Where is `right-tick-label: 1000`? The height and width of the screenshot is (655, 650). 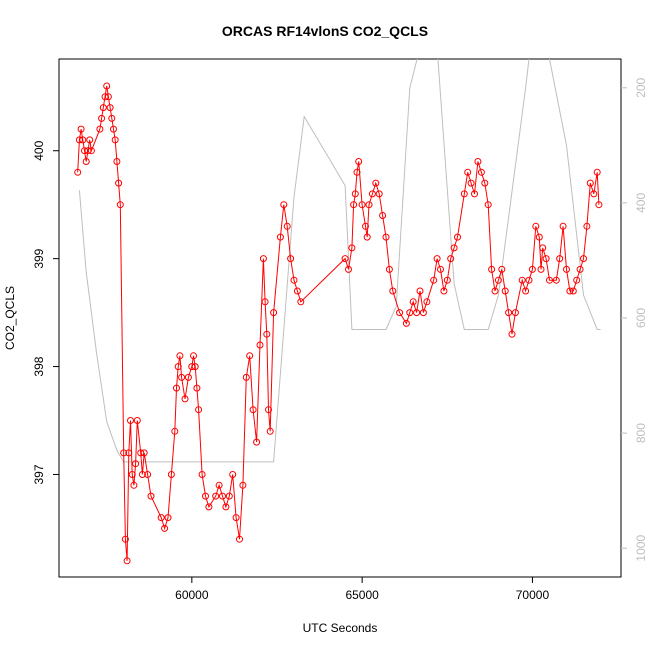
right-tick-label: 1000 is located at coordinates (641, 548).